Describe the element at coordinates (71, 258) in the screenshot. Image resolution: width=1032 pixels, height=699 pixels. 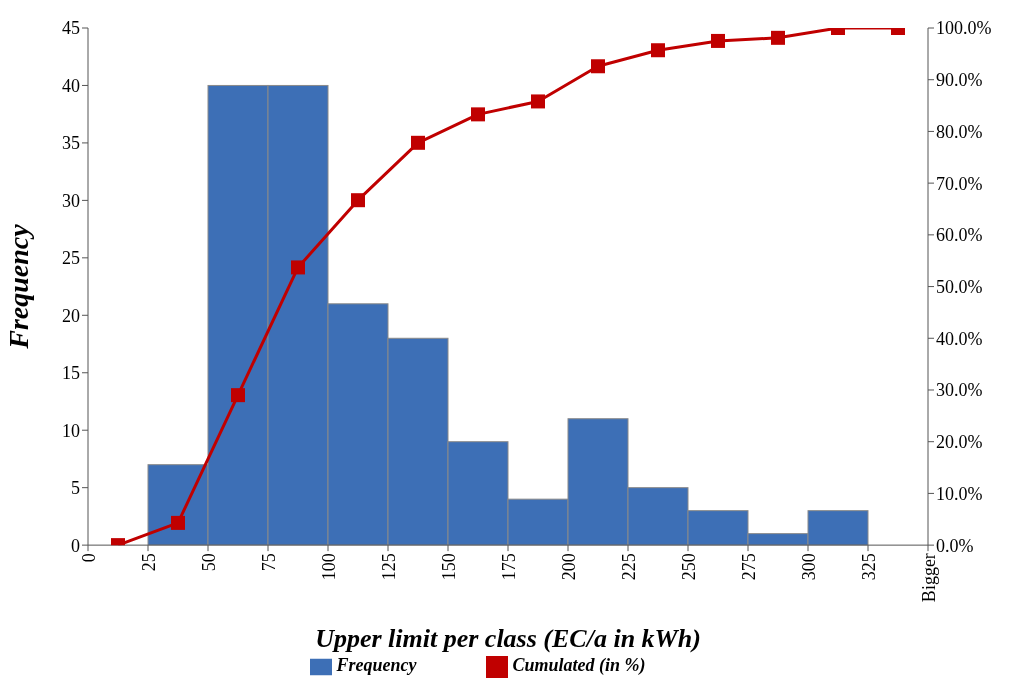
I see `y-tick-label: 25` at that location.